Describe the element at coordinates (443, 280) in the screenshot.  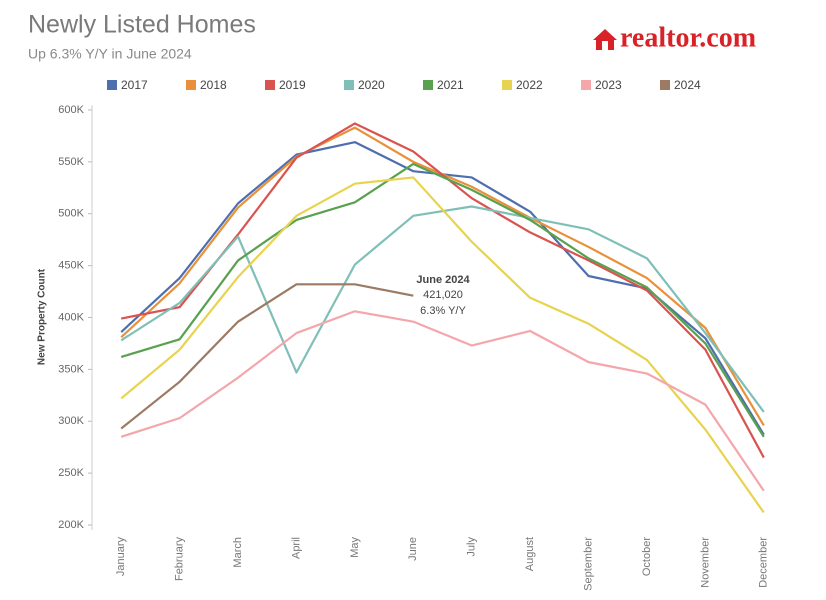
I see `annotation: June 2024` at that location.